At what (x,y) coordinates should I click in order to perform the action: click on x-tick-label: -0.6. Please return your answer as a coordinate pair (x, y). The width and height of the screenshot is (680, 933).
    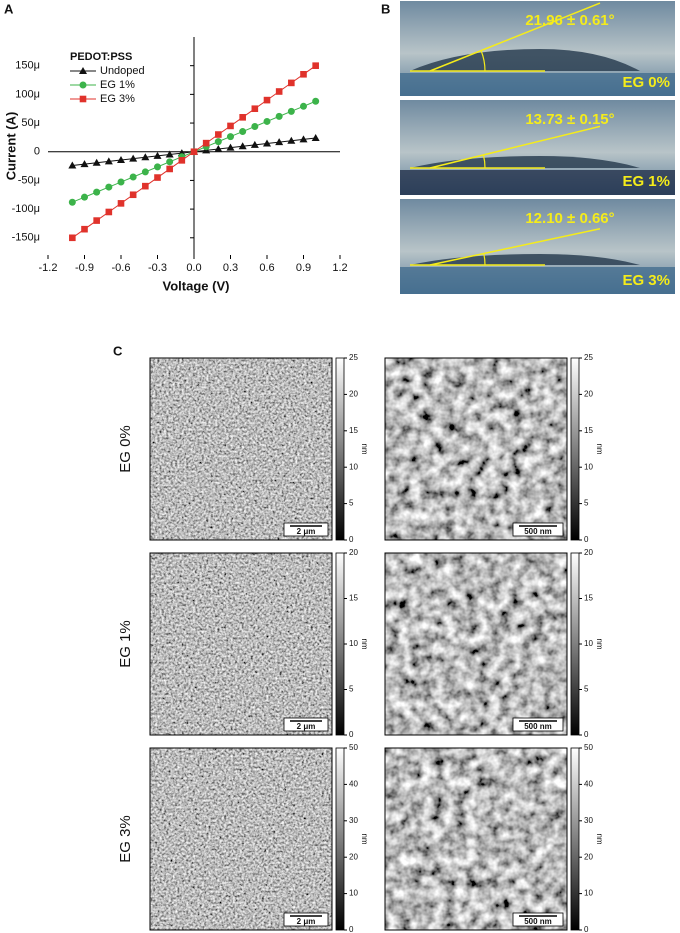
    Looking at the image, I should click on (121, 268).